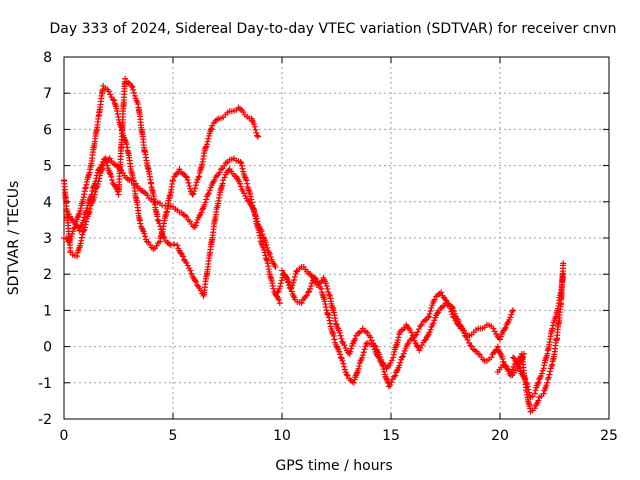  Describe the element at coordinates (391, 436) in the screenshot. I see `x-tick-label: 15` at that location.